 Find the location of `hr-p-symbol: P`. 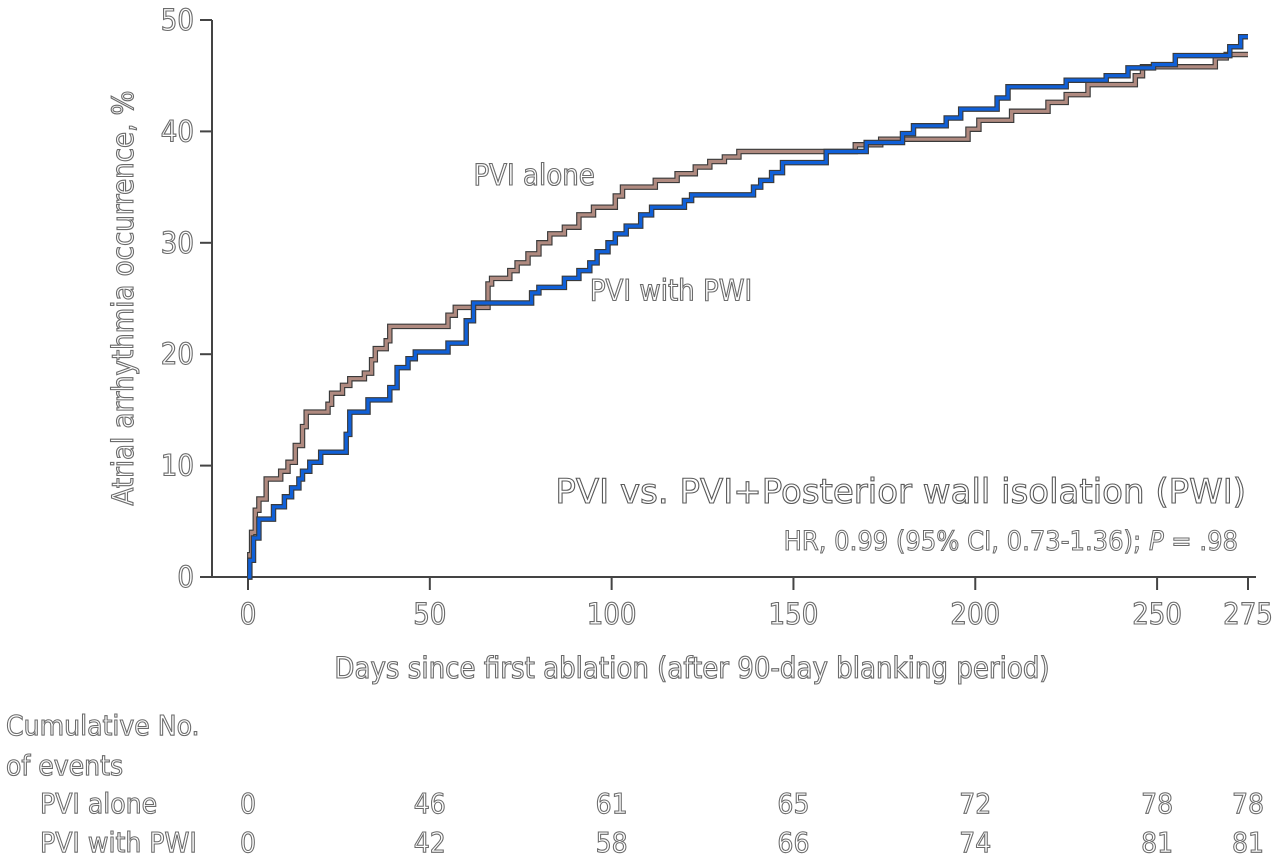

hr-p-symbol: P is located at coordinates (1156, 541).